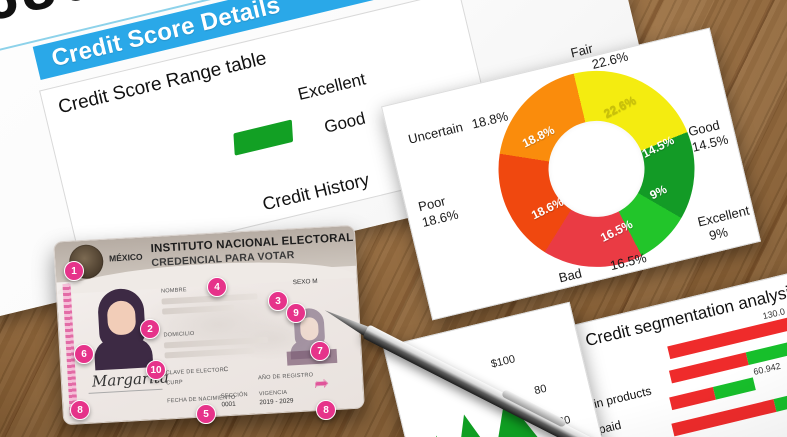 The width and height of the screenshot is (787, 437). Describe the element at coordinates (174, 383) in the screenshot. I see `ine-field-curp-label: CURP` at that location.